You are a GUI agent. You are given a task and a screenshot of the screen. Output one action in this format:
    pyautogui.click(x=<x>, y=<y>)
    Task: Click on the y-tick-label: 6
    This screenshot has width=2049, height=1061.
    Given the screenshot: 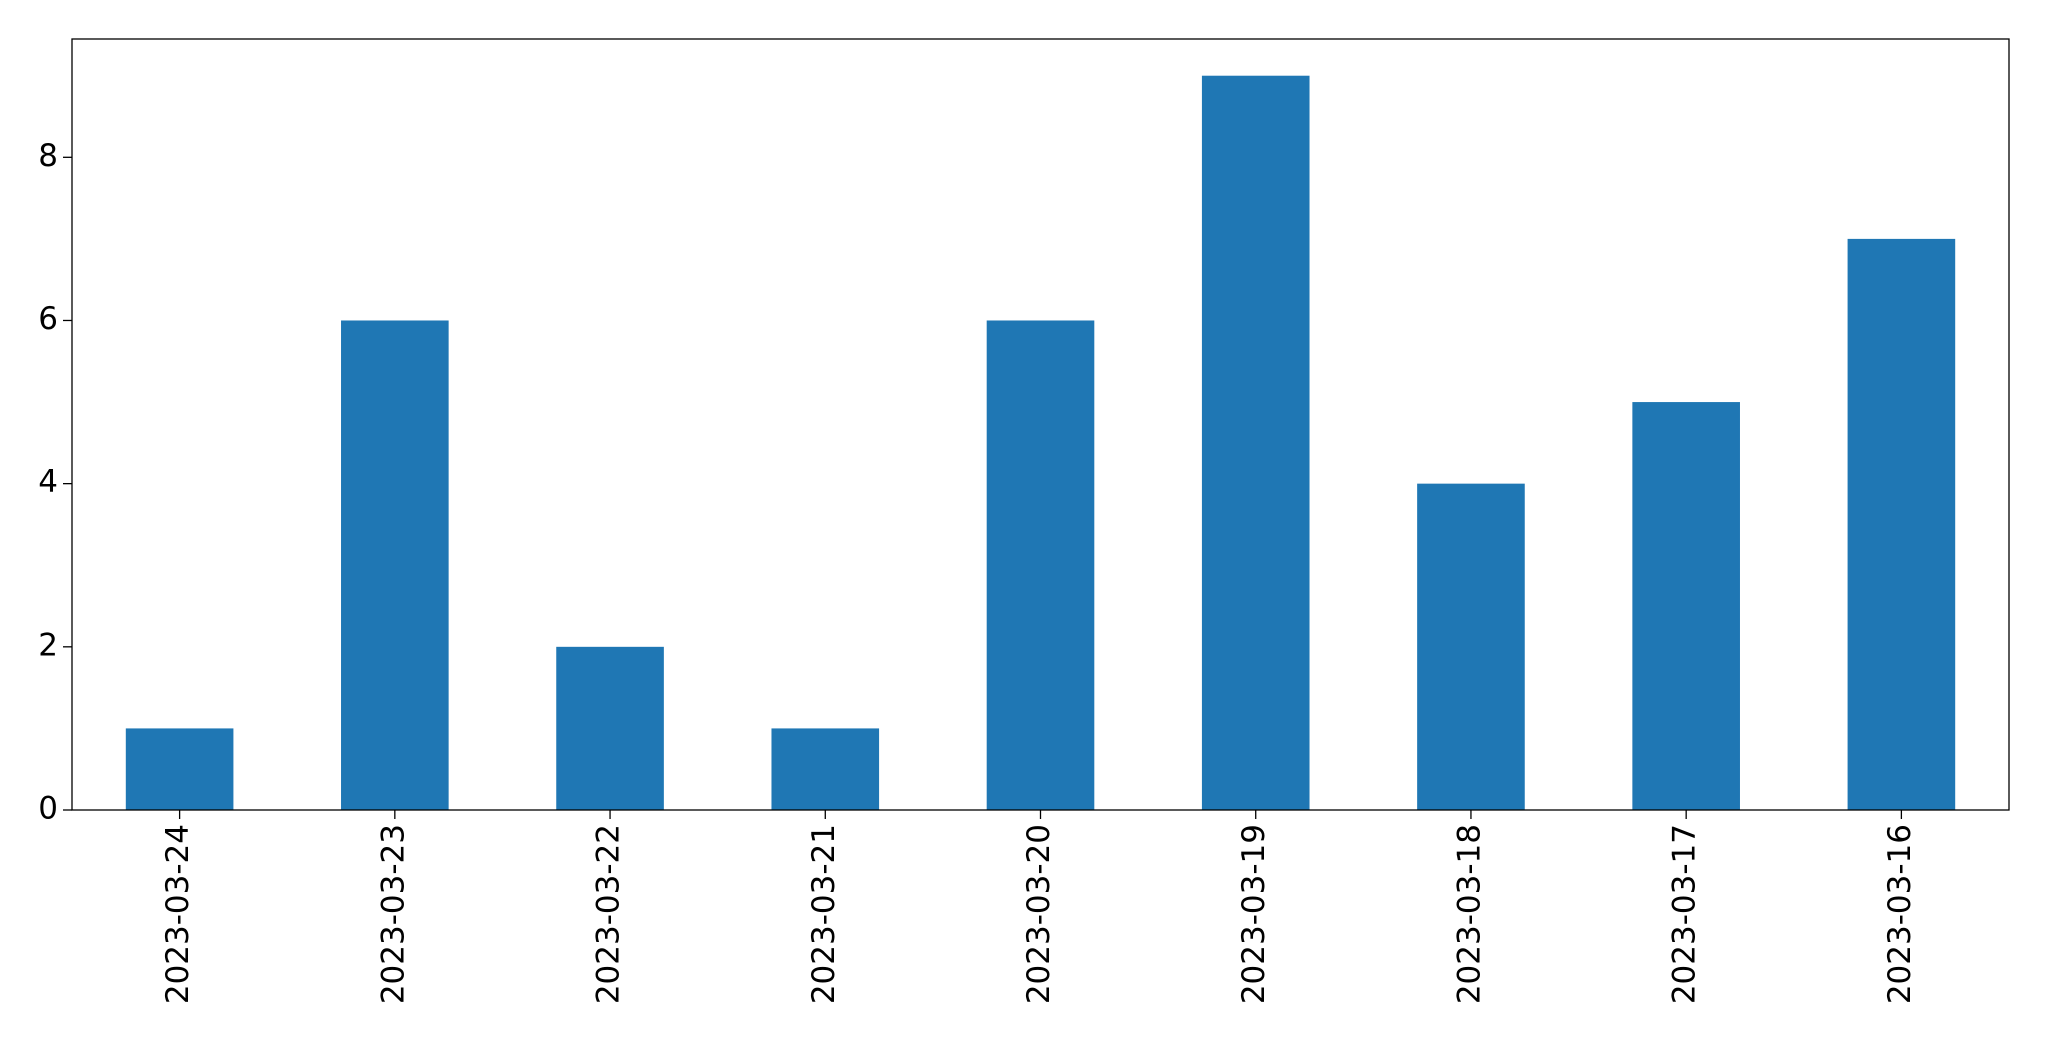 What is the action you would take?
    pyautogui.click(x=48, y=319)
    